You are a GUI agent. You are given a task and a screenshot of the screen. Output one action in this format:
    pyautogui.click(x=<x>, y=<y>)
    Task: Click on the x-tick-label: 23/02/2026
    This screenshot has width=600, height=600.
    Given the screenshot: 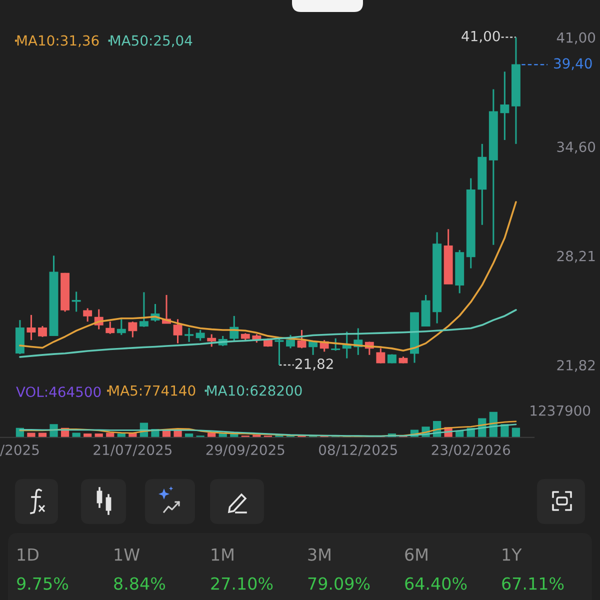 What is the action you would take?
    pyautogui.click(x=471, y=450)
    